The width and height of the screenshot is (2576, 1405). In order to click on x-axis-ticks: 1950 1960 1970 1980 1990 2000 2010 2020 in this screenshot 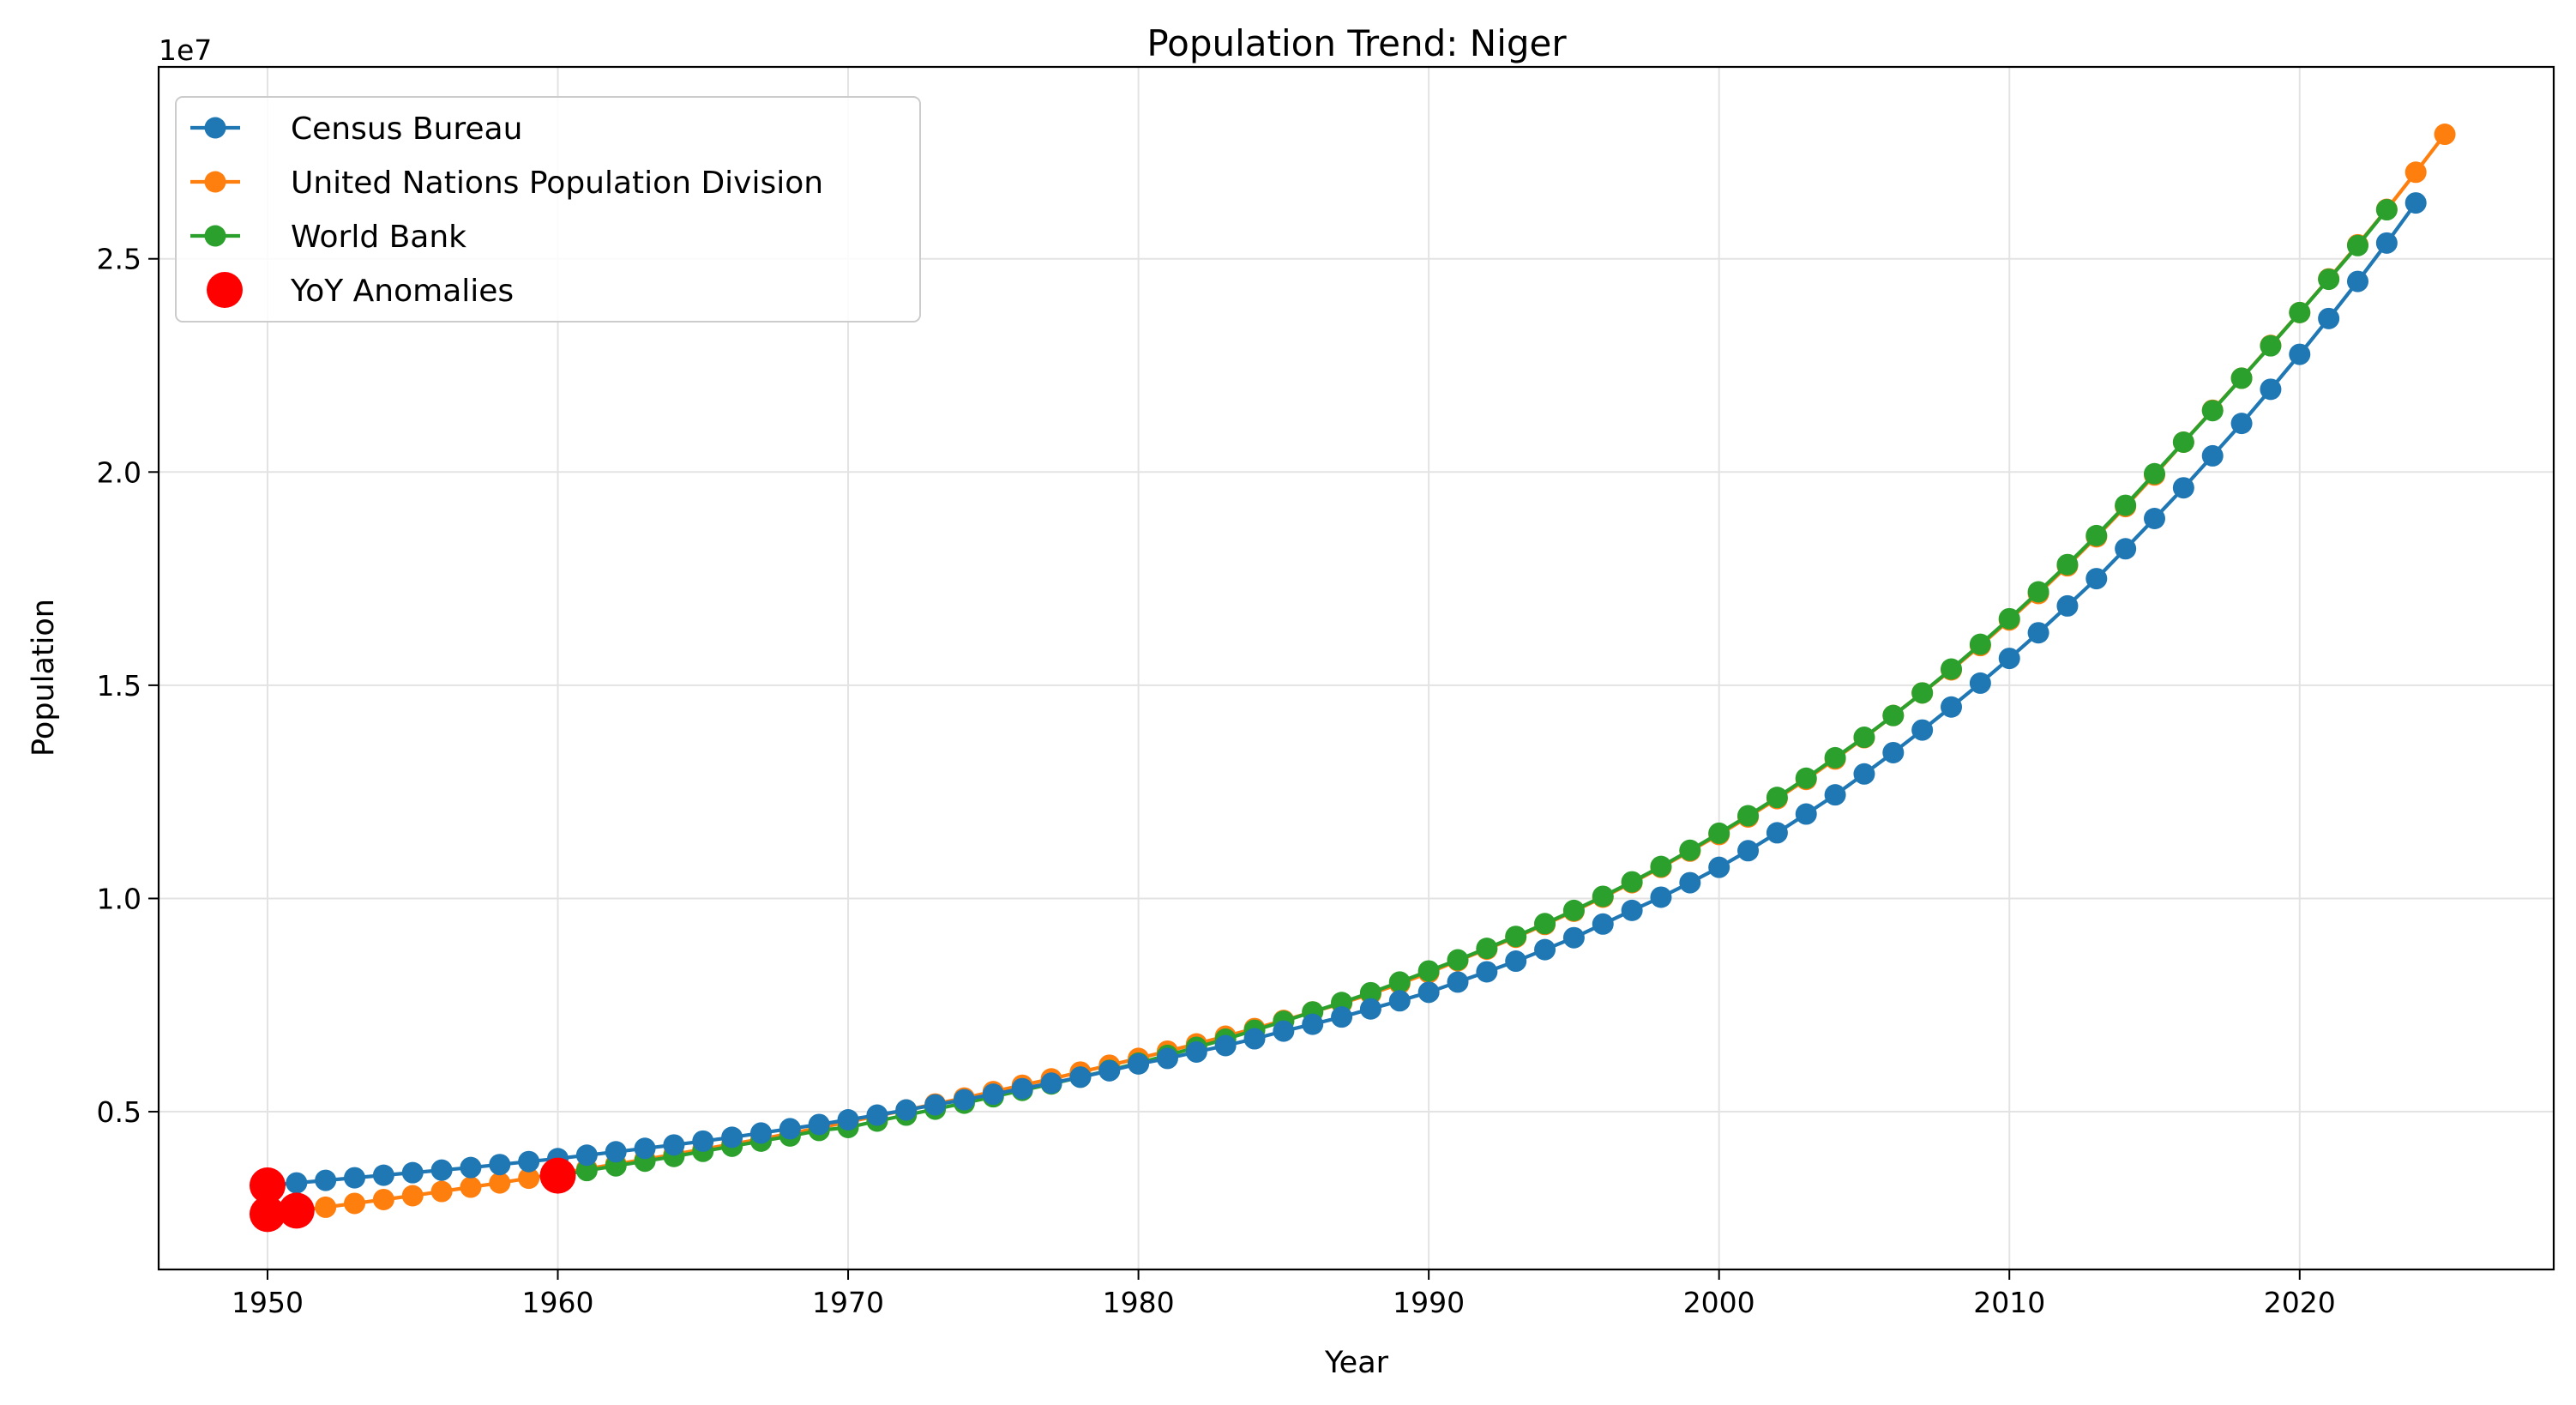, I will do `click(1284, 1294)`.